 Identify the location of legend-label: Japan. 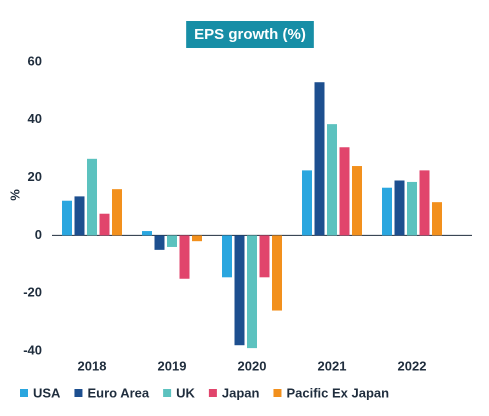
(241, 392).